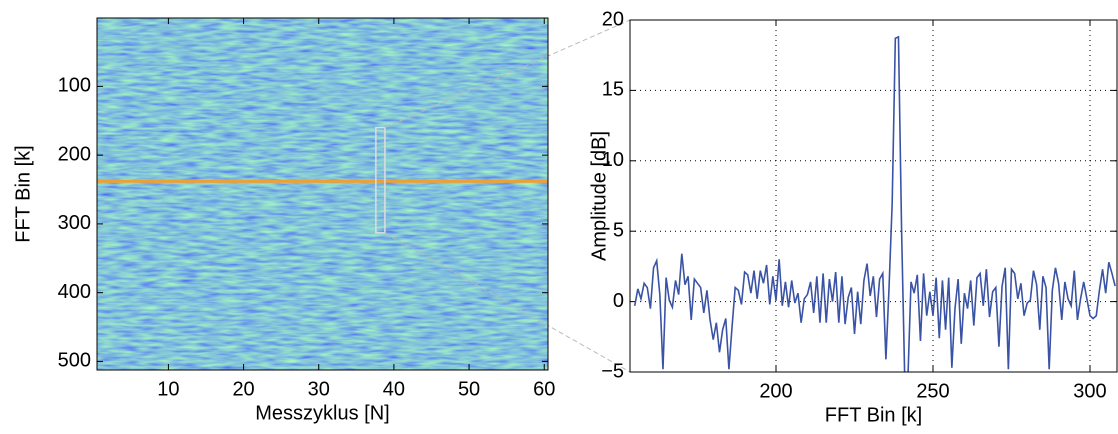 This screenshot has width=1118, height=434. What do you see at coordinates (74, 86) in the screenshot?
I see `y-tick-label: 100` at bounding box center [74, 86].